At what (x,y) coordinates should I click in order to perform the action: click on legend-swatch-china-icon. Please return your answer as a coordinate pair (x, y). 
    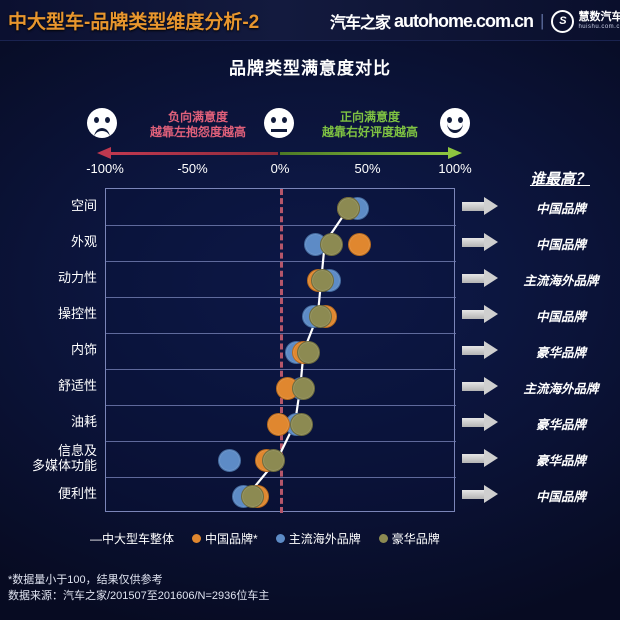
    Looking at the image, I should click on (197, 538).